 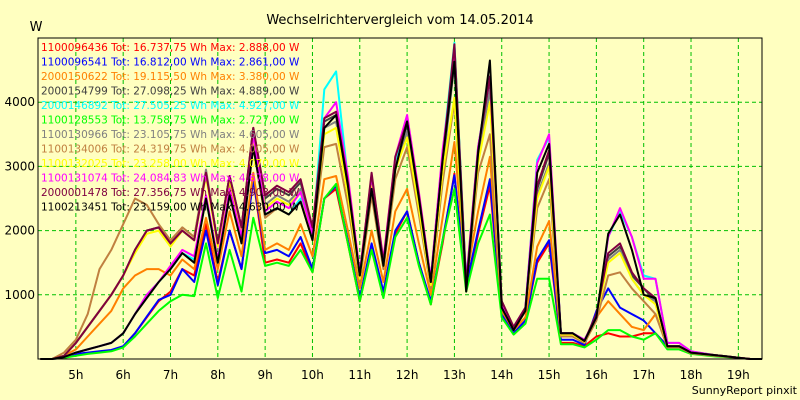 What do you see at coordinates (19, 231) in the screenshot?
I see `y-tick-label: 2000` at bounding box center [19, 231].